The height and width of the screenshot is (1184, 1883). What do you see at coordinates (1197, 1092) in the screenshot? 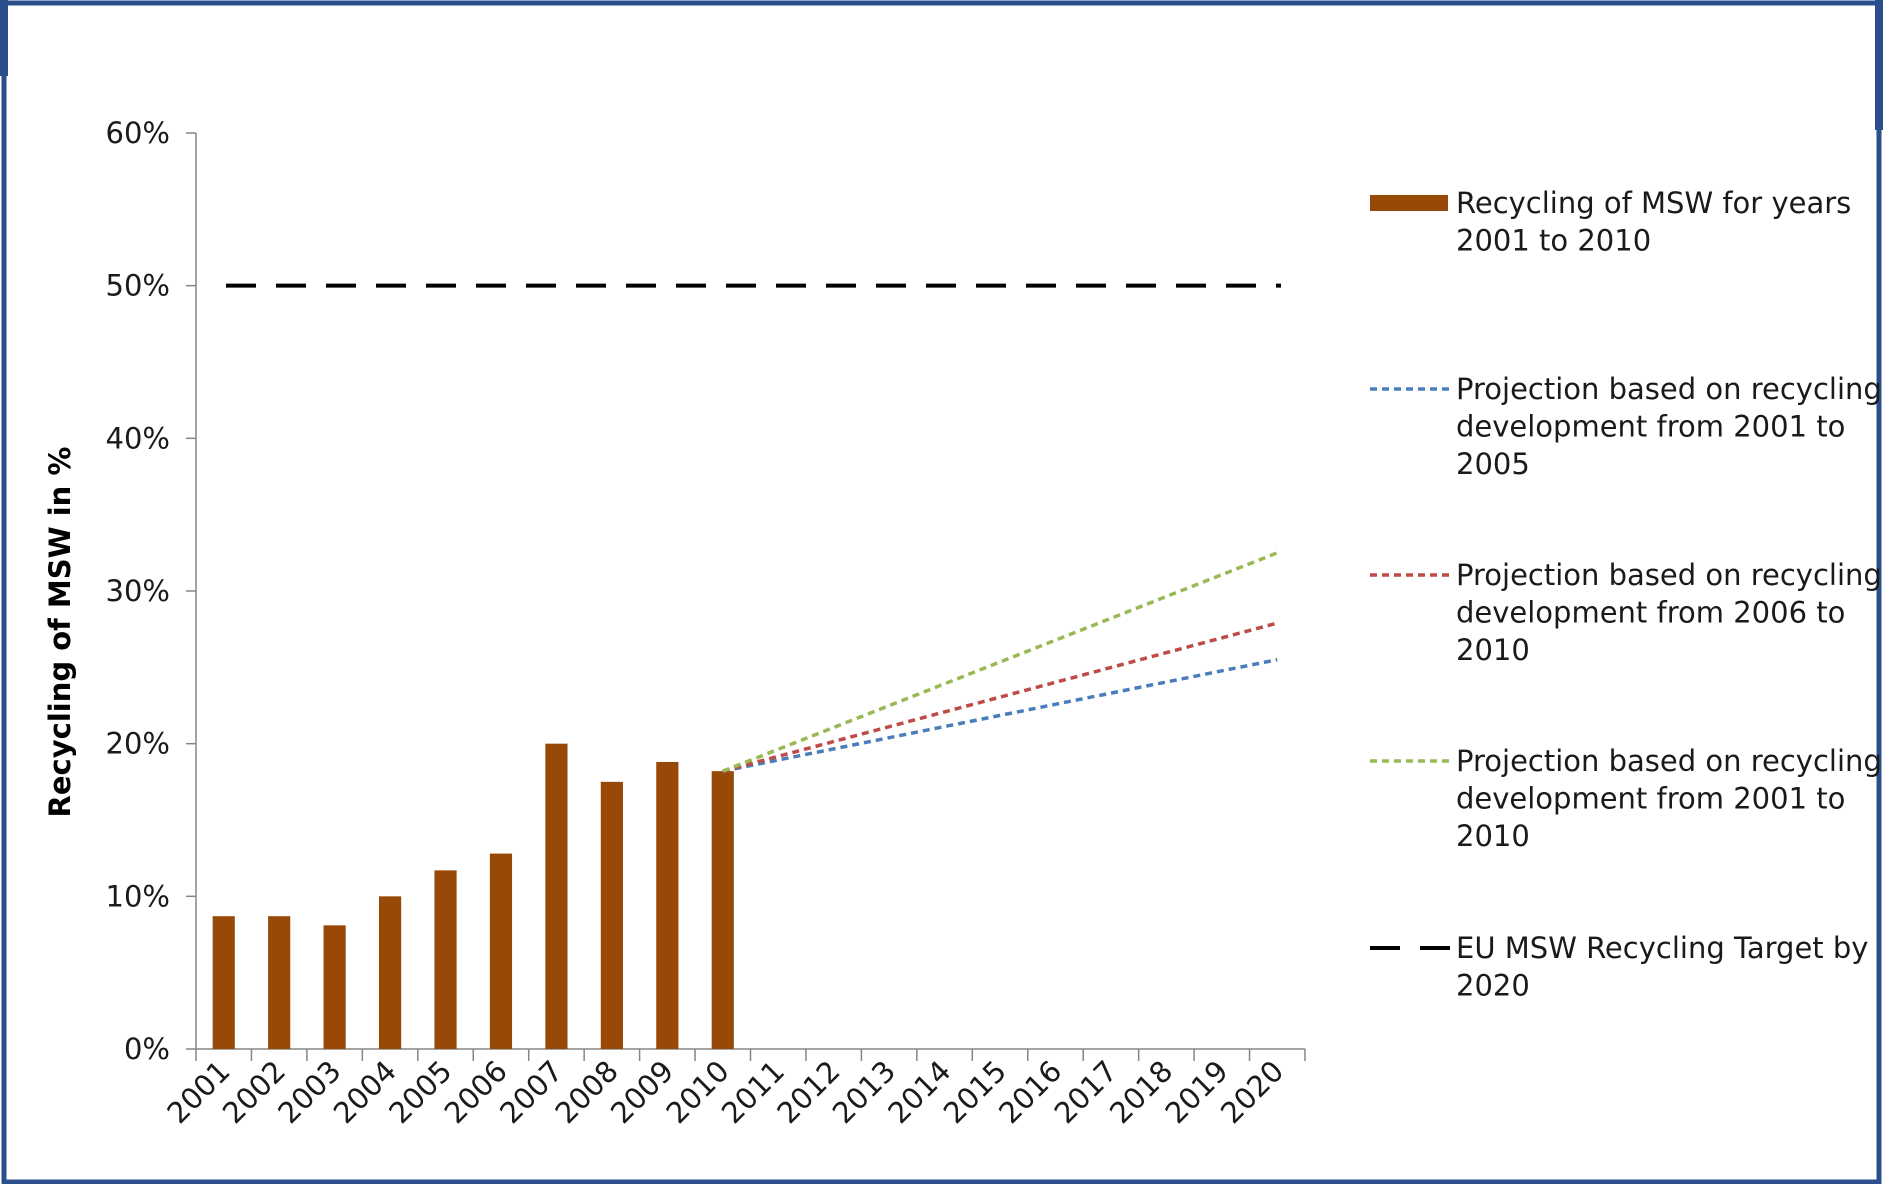
I see `x-tick-label: 2019` at bounding box center [1197, 1092].